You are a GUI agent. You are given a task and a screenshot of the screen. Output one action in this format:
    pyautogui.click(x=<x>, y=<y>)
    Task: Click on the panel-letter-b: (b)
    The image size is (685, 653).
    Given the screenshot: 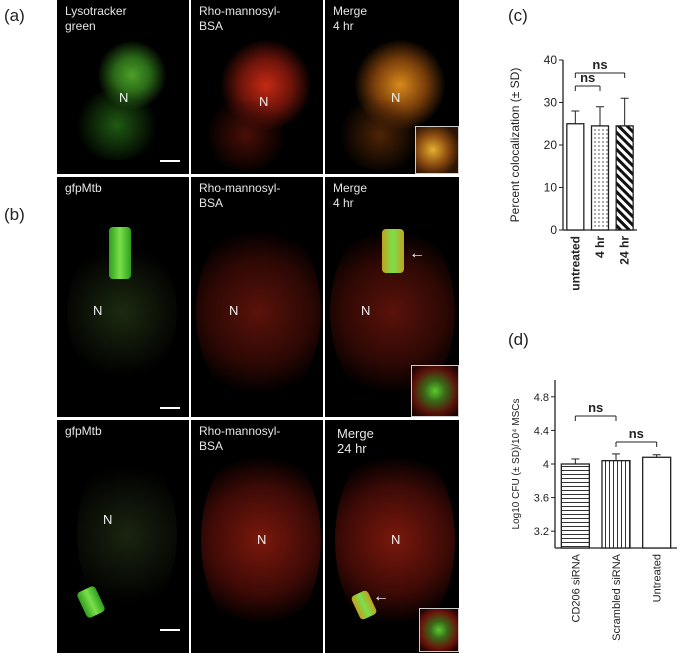 What is the action you would take?
    pyautogui.click(x=14, y=214)
    